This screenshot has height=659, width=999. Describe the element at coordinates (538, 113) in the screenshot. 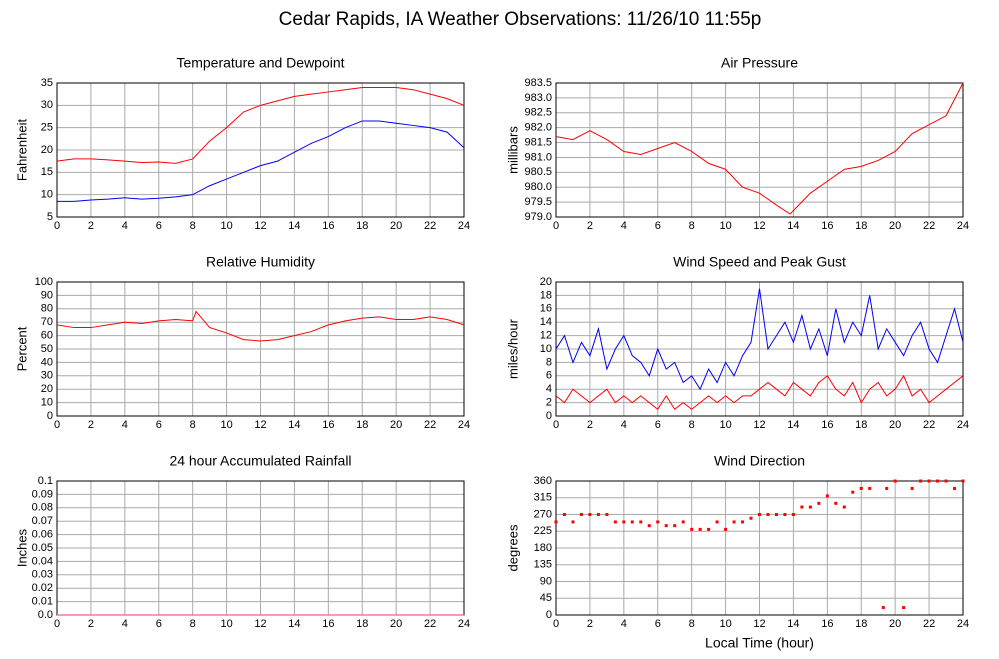

I see `y-tick-label: 982.5` at that location.